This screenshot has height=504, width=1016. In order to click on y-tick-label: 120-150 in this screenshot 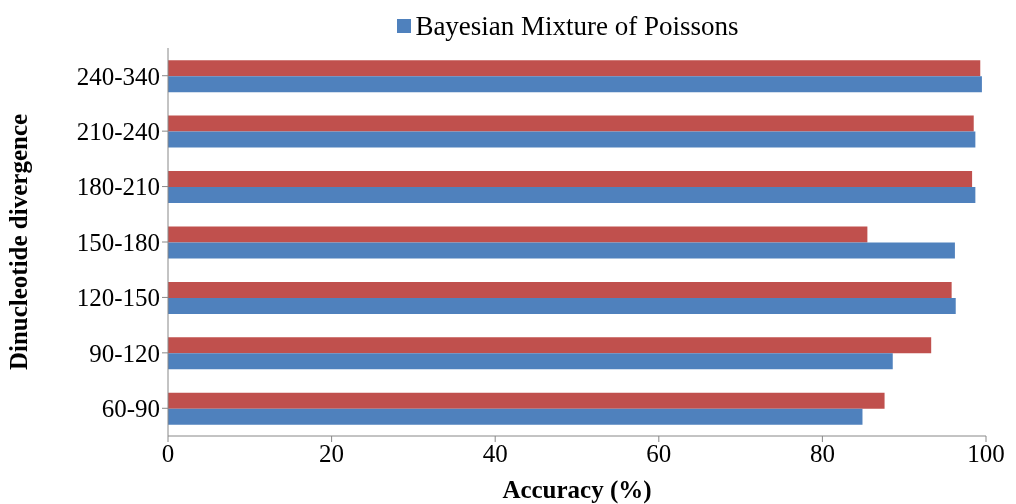, I will do `click(118, 298)`.